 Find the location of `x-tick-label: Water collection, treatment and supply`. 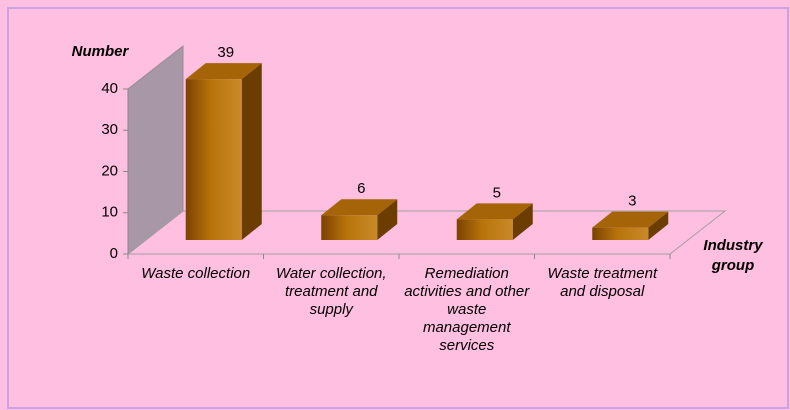

x-tick-label: Water collection, treatment and supply is located at coordinates (331, 291).